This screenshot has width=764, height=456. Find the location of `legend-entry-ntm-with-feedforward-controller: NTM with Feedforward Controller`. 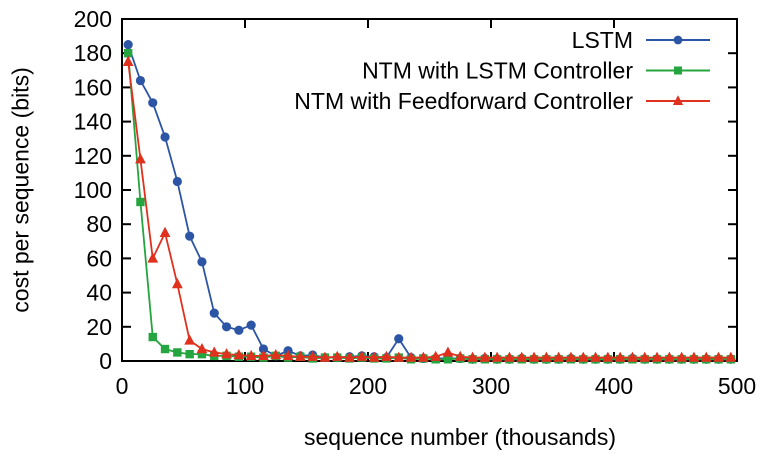

legend-entry-ntm-with-feedforward-controller: NTM with Feedforward Controller is located at coordinates (502, 101).